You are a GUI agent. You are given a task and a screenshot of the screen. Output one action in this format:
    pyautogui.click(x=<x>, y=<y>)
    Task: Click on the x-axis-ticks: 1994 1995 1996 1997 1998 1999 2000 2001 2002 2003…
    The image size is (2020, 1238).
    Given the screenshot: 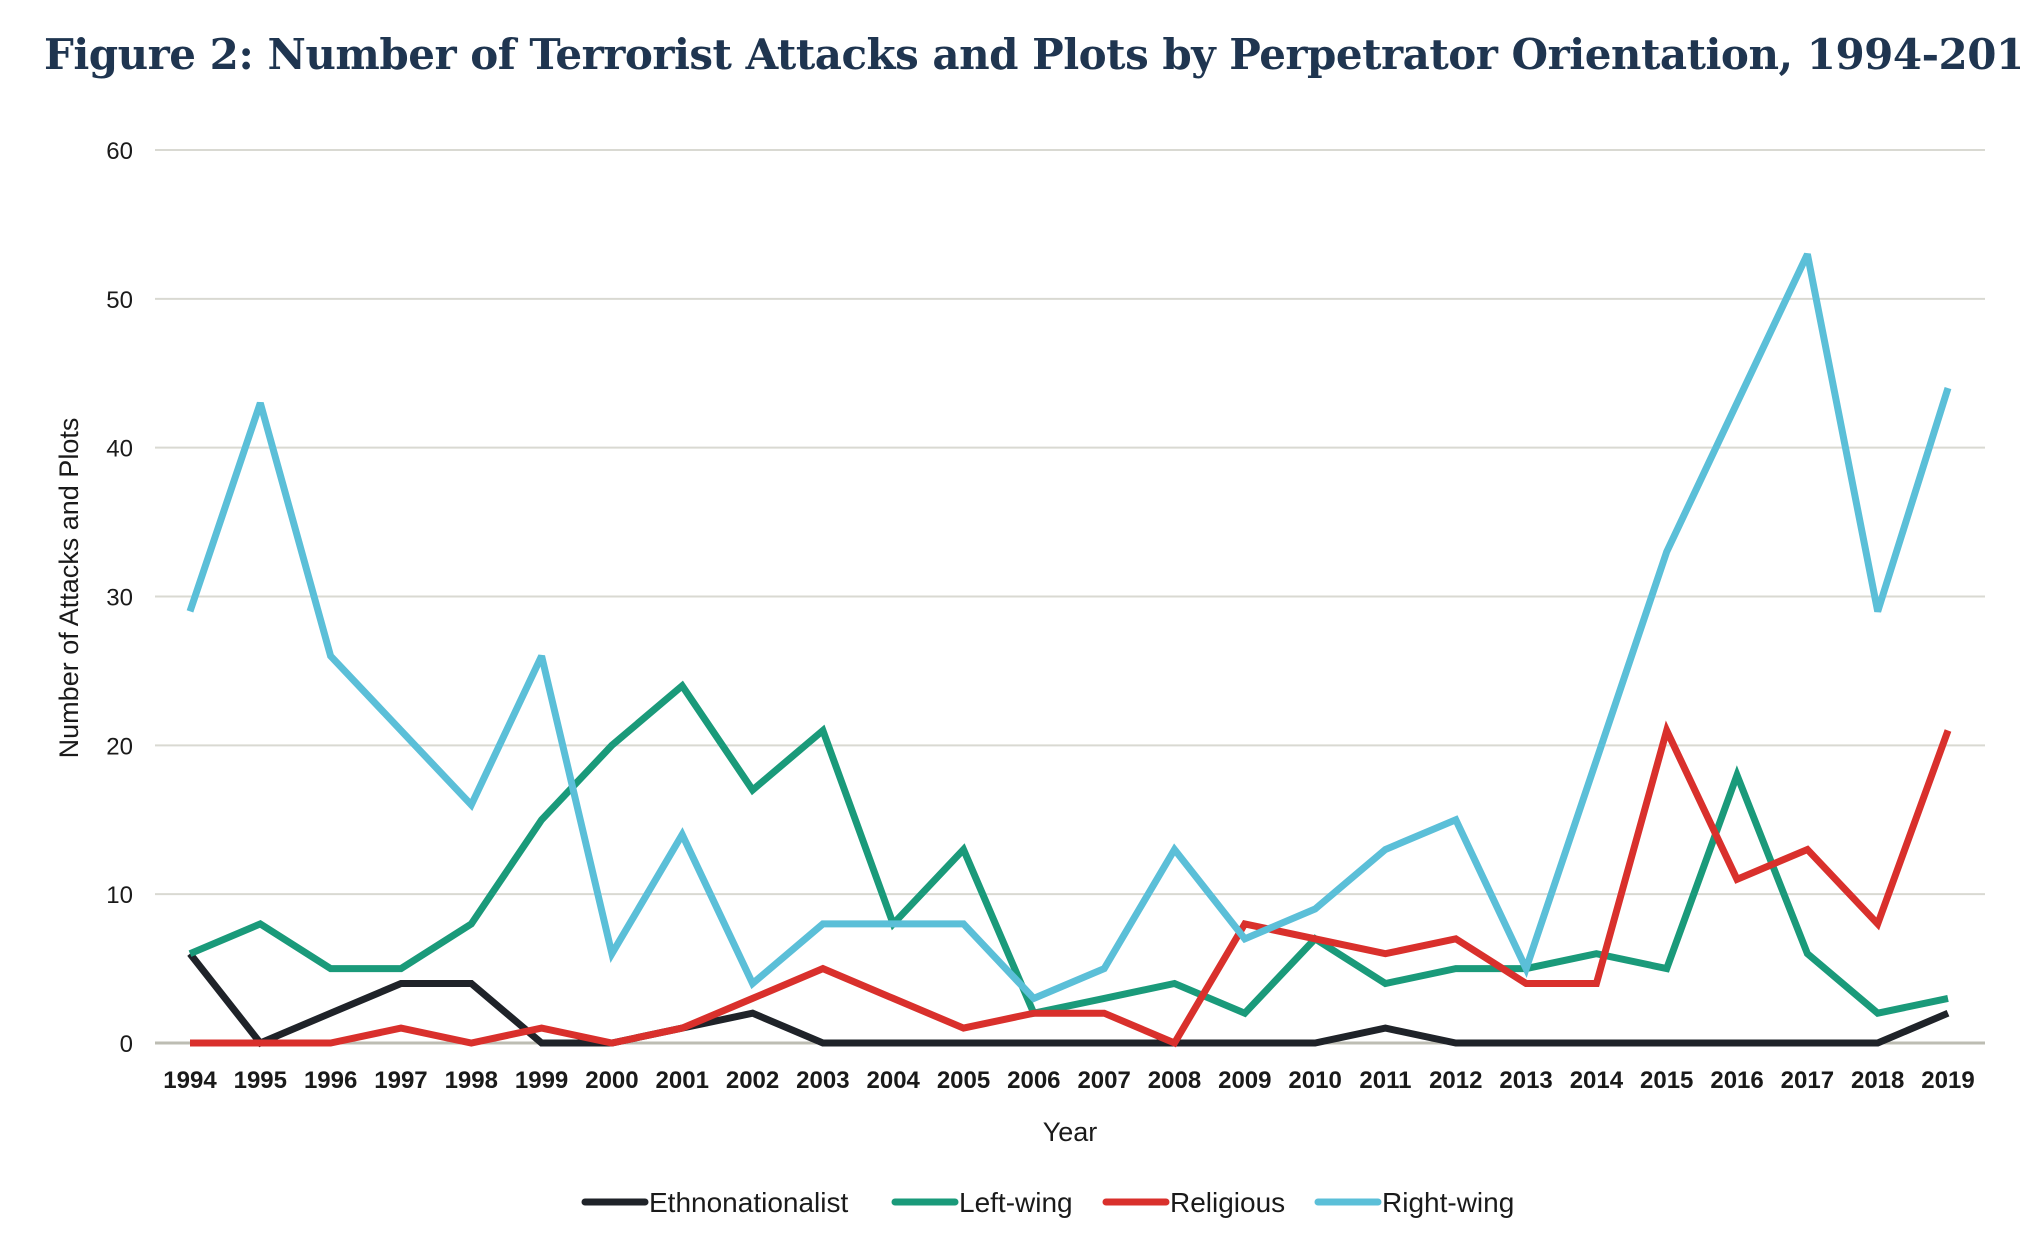 What is the action you would take?
    pyautogui.click(x=1068, y=1080)
    